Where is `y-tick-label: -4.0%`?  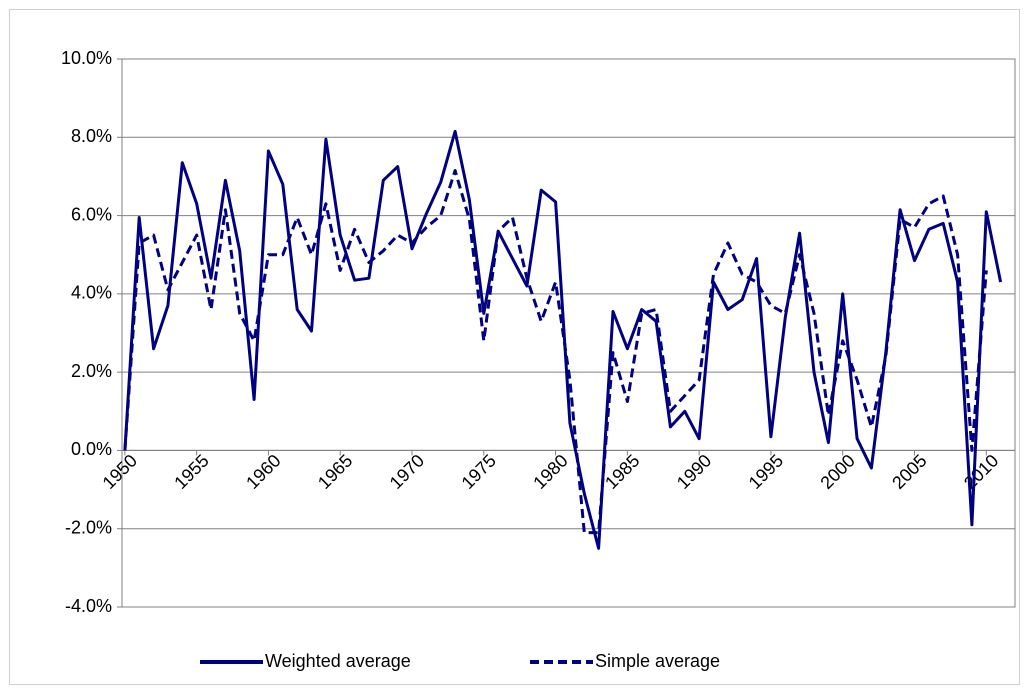 y-tick-label: -4.0% is located at coordinates (88, 606).